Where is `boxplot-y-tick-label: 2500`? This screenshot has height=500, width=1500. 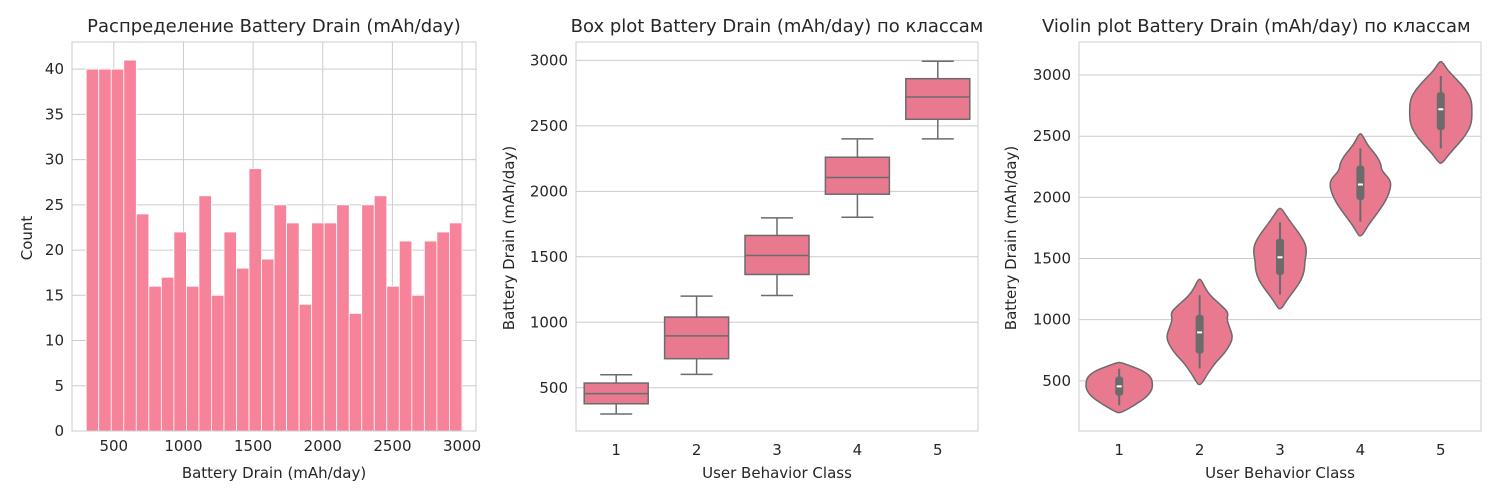
boxplot-y-tick-label: 2500 is located at coordinates (549, 126).